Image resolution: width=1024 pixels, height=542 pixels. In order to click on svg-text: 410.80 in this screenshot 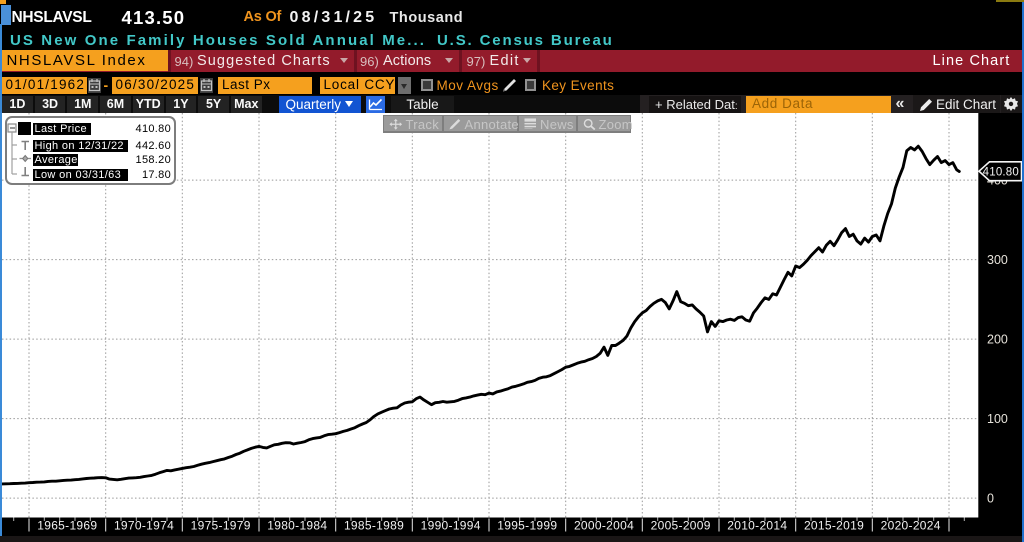, I will do `click(1001, 173)`.